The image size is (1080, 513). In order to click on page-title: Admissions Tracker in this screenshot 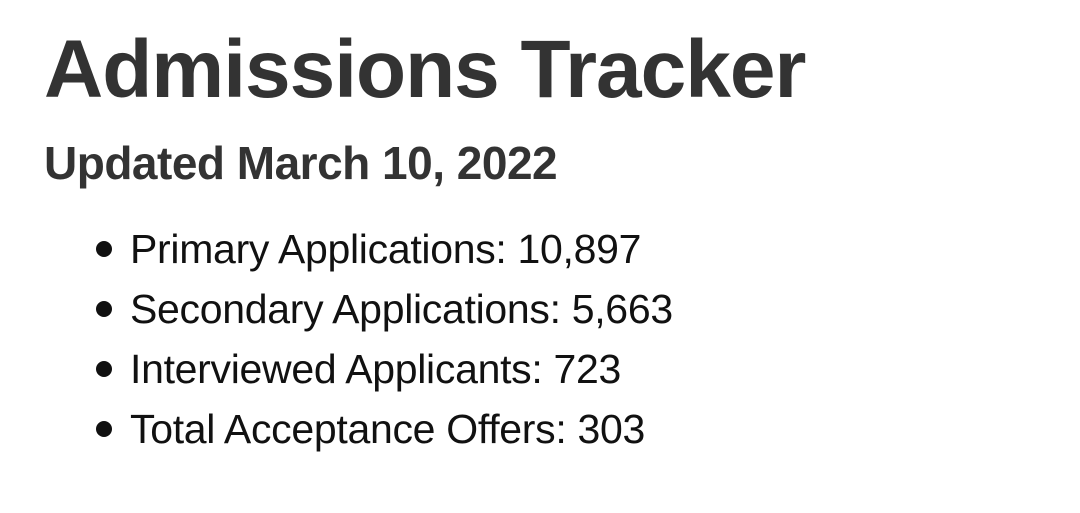, I will do `click(425, 69)`.